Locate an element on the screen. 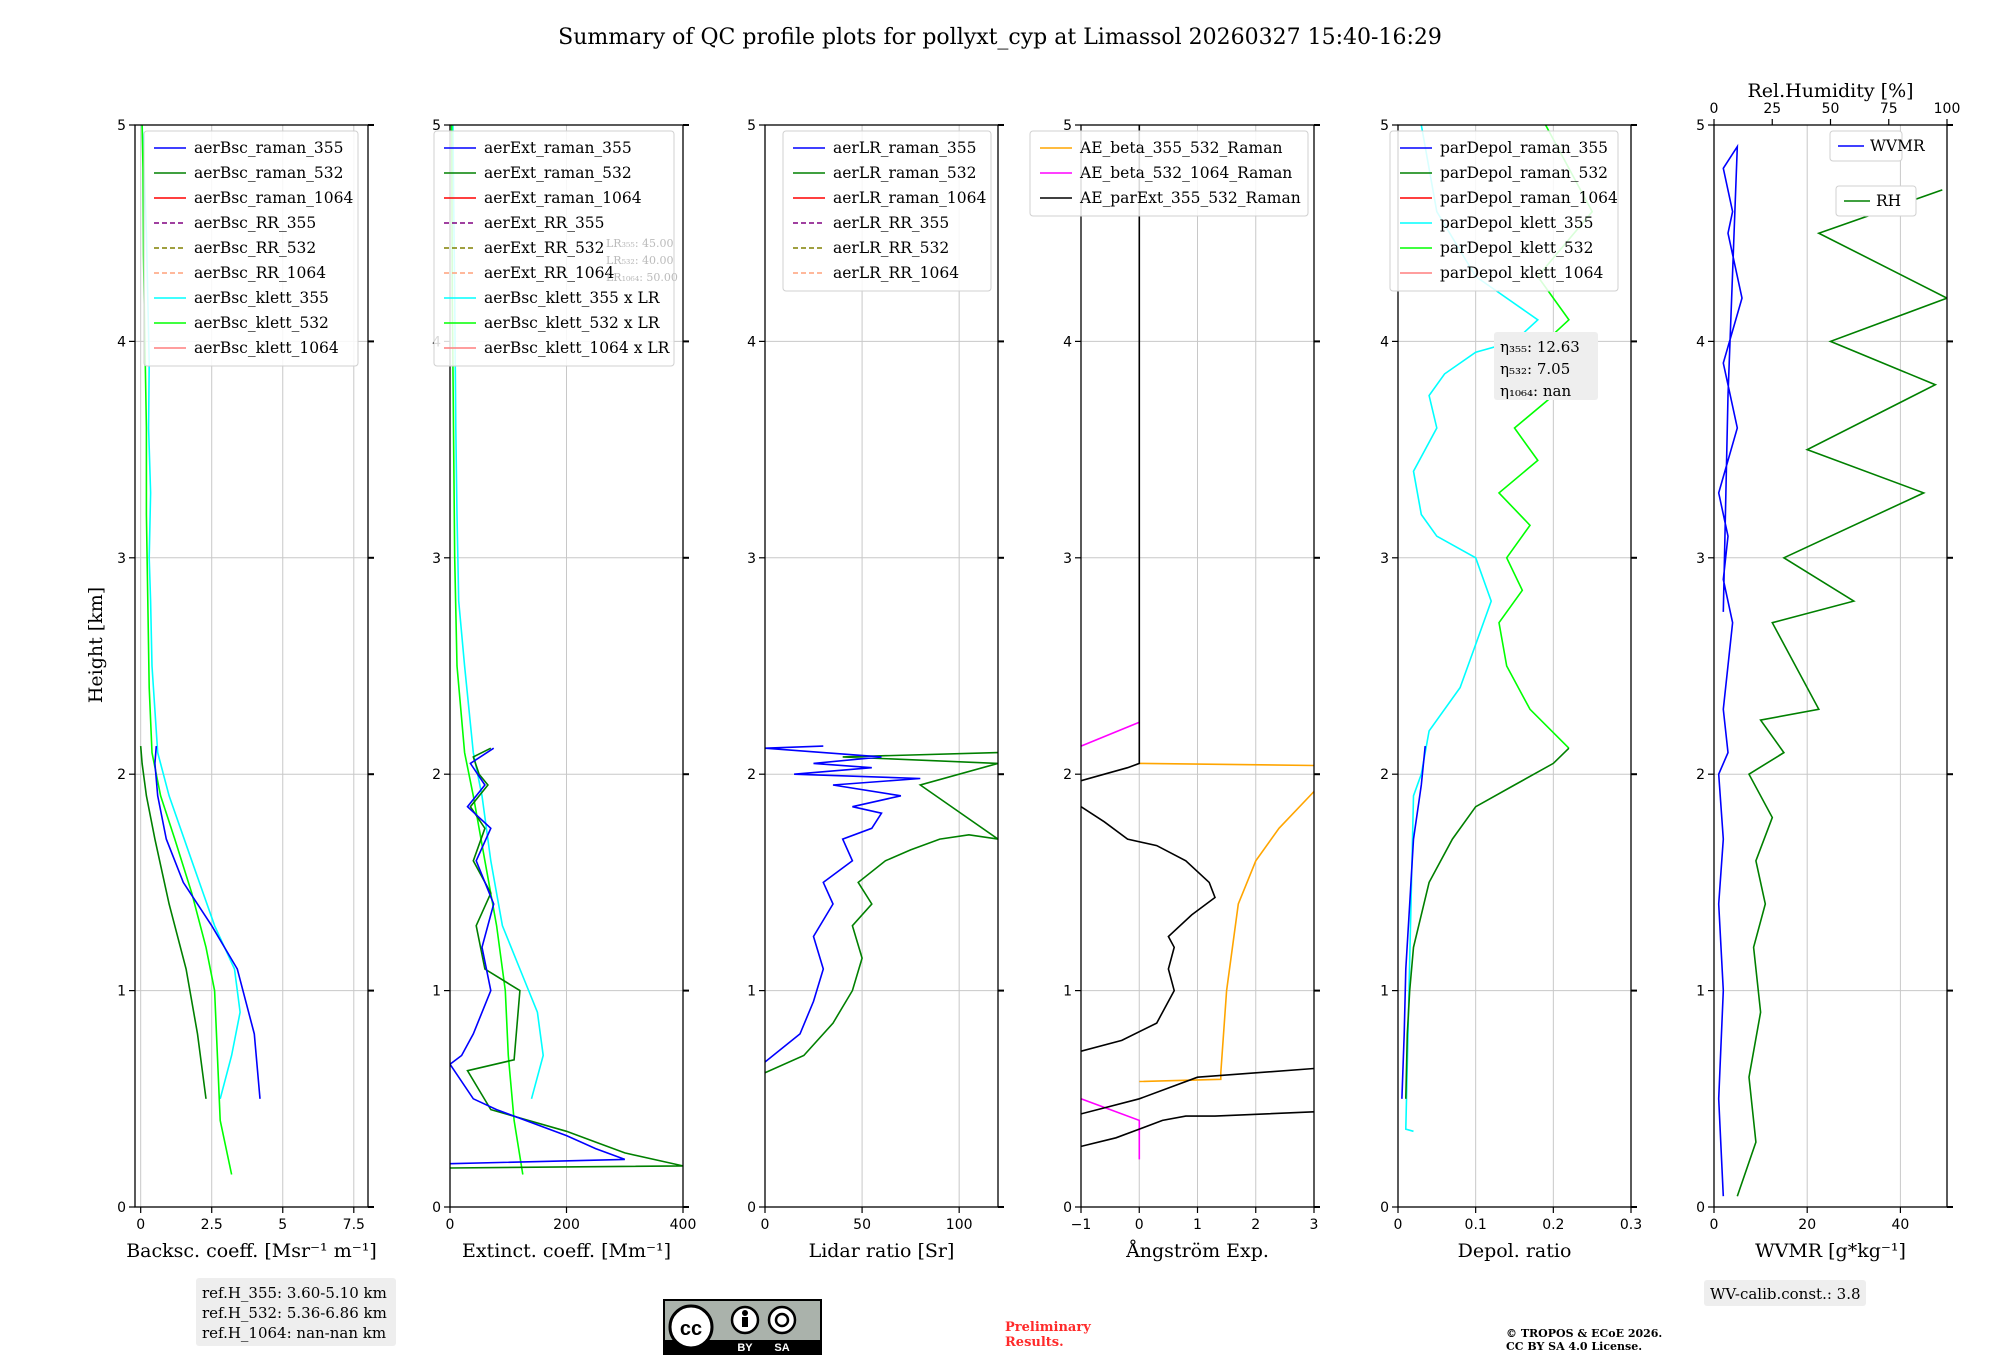  x-tick-label: 50 is located at coordinates (862, 1225).